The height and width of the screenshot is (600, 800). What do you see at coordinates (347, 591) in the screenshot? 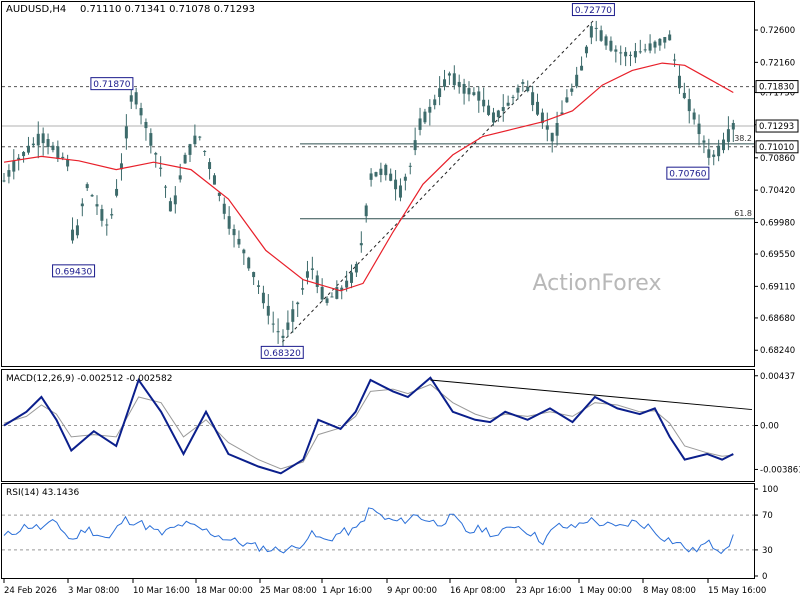
I see `x-tick-label: 1 Apr 16:00` at bounding box center [347, 591].